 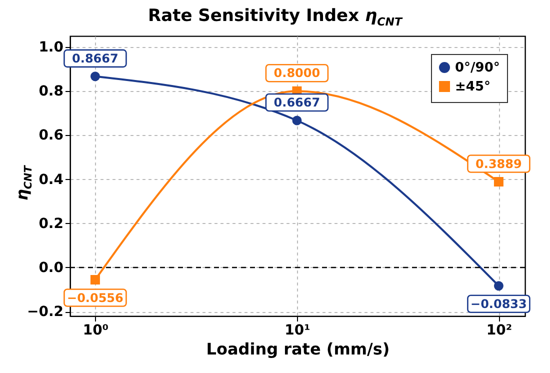 What do you see at coordinates (499, 330) in the screenshot?
I see `x-tick-label: 10²` at bounding box center [499, 330].